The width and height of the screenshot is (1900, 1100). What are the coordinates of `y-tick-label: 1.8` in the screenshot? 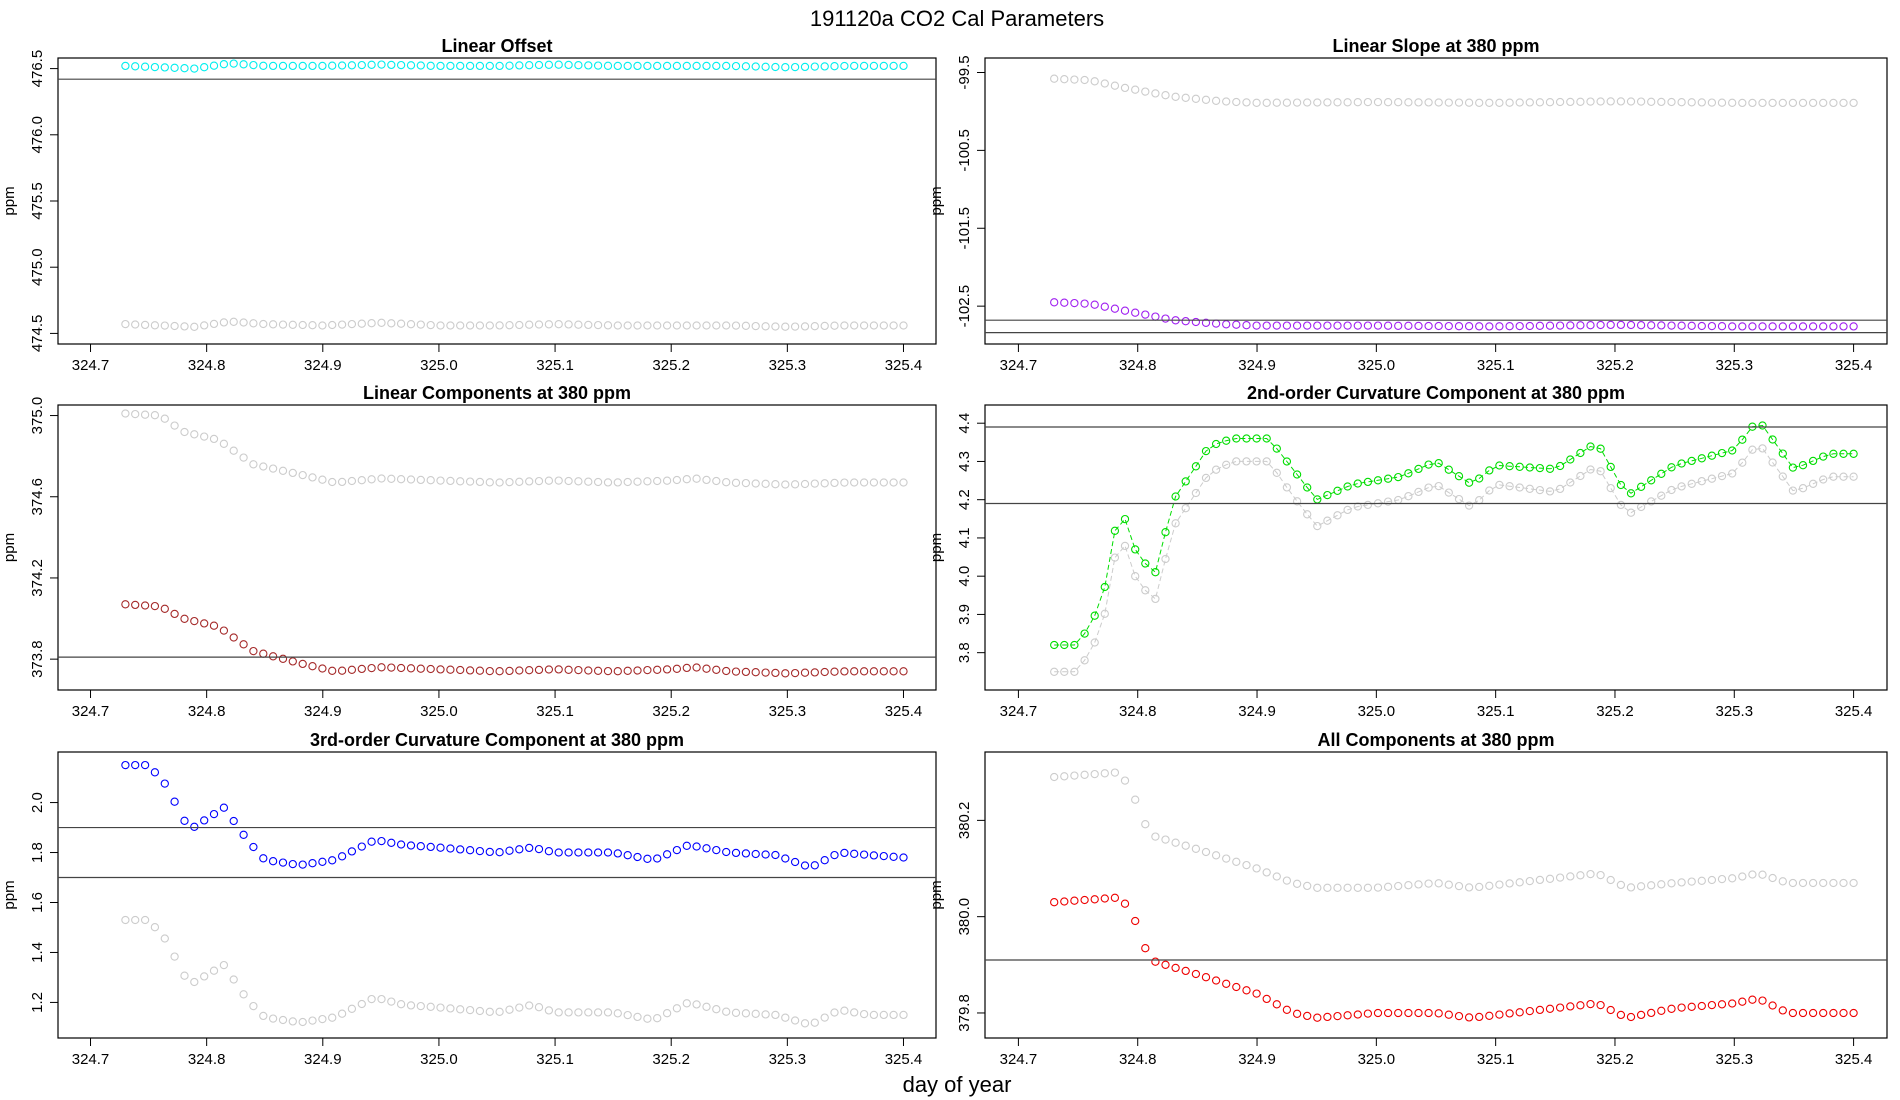 It's located at (37, 852).